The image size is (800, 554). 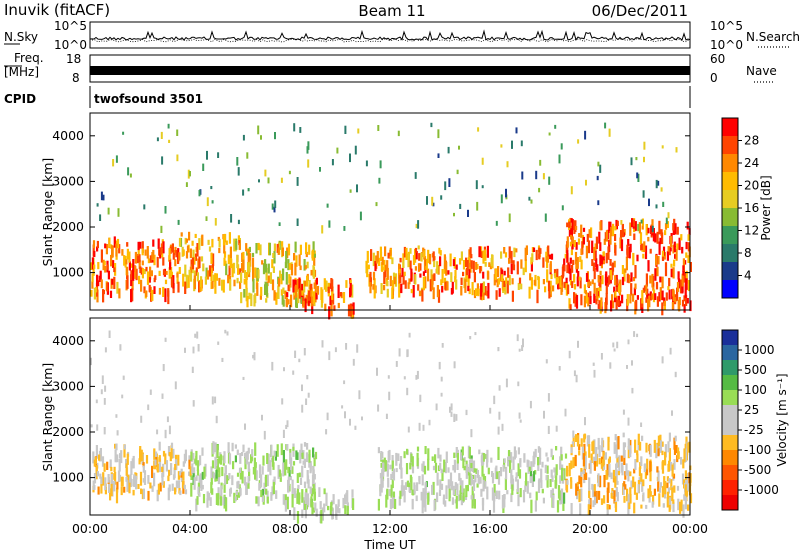 What do you see at coordinates (730, 271) in the screenshot?
I see `power-colorbar-segment` at bounding box center [730, 271].